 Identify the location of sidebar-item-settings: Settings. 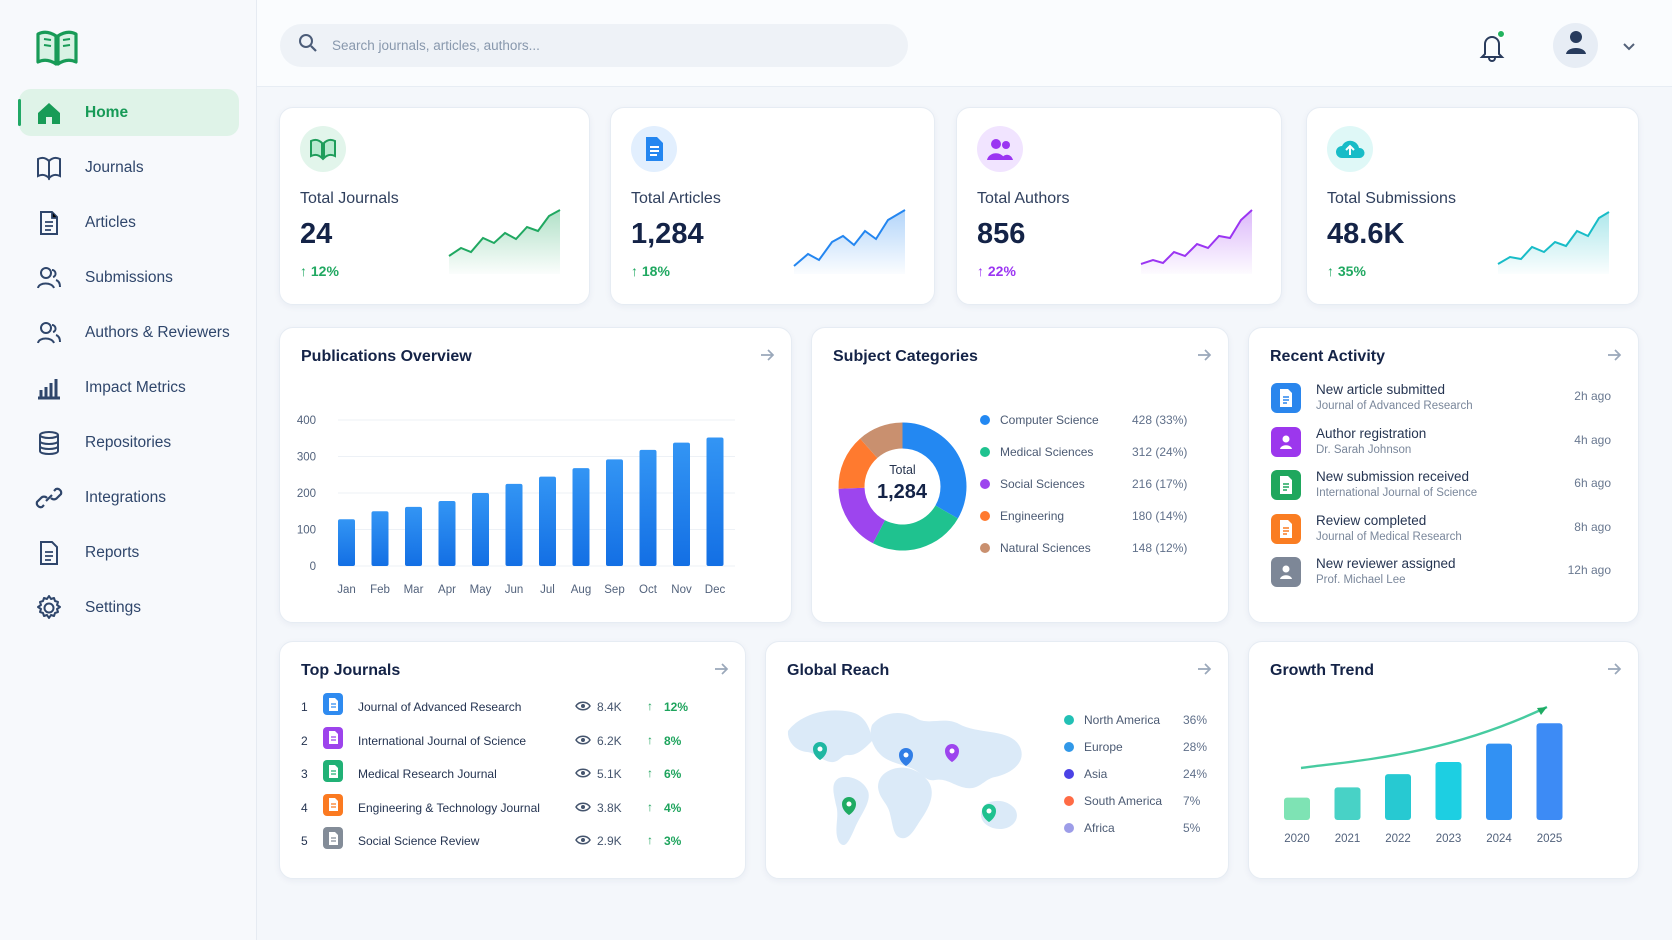
(129, 607).